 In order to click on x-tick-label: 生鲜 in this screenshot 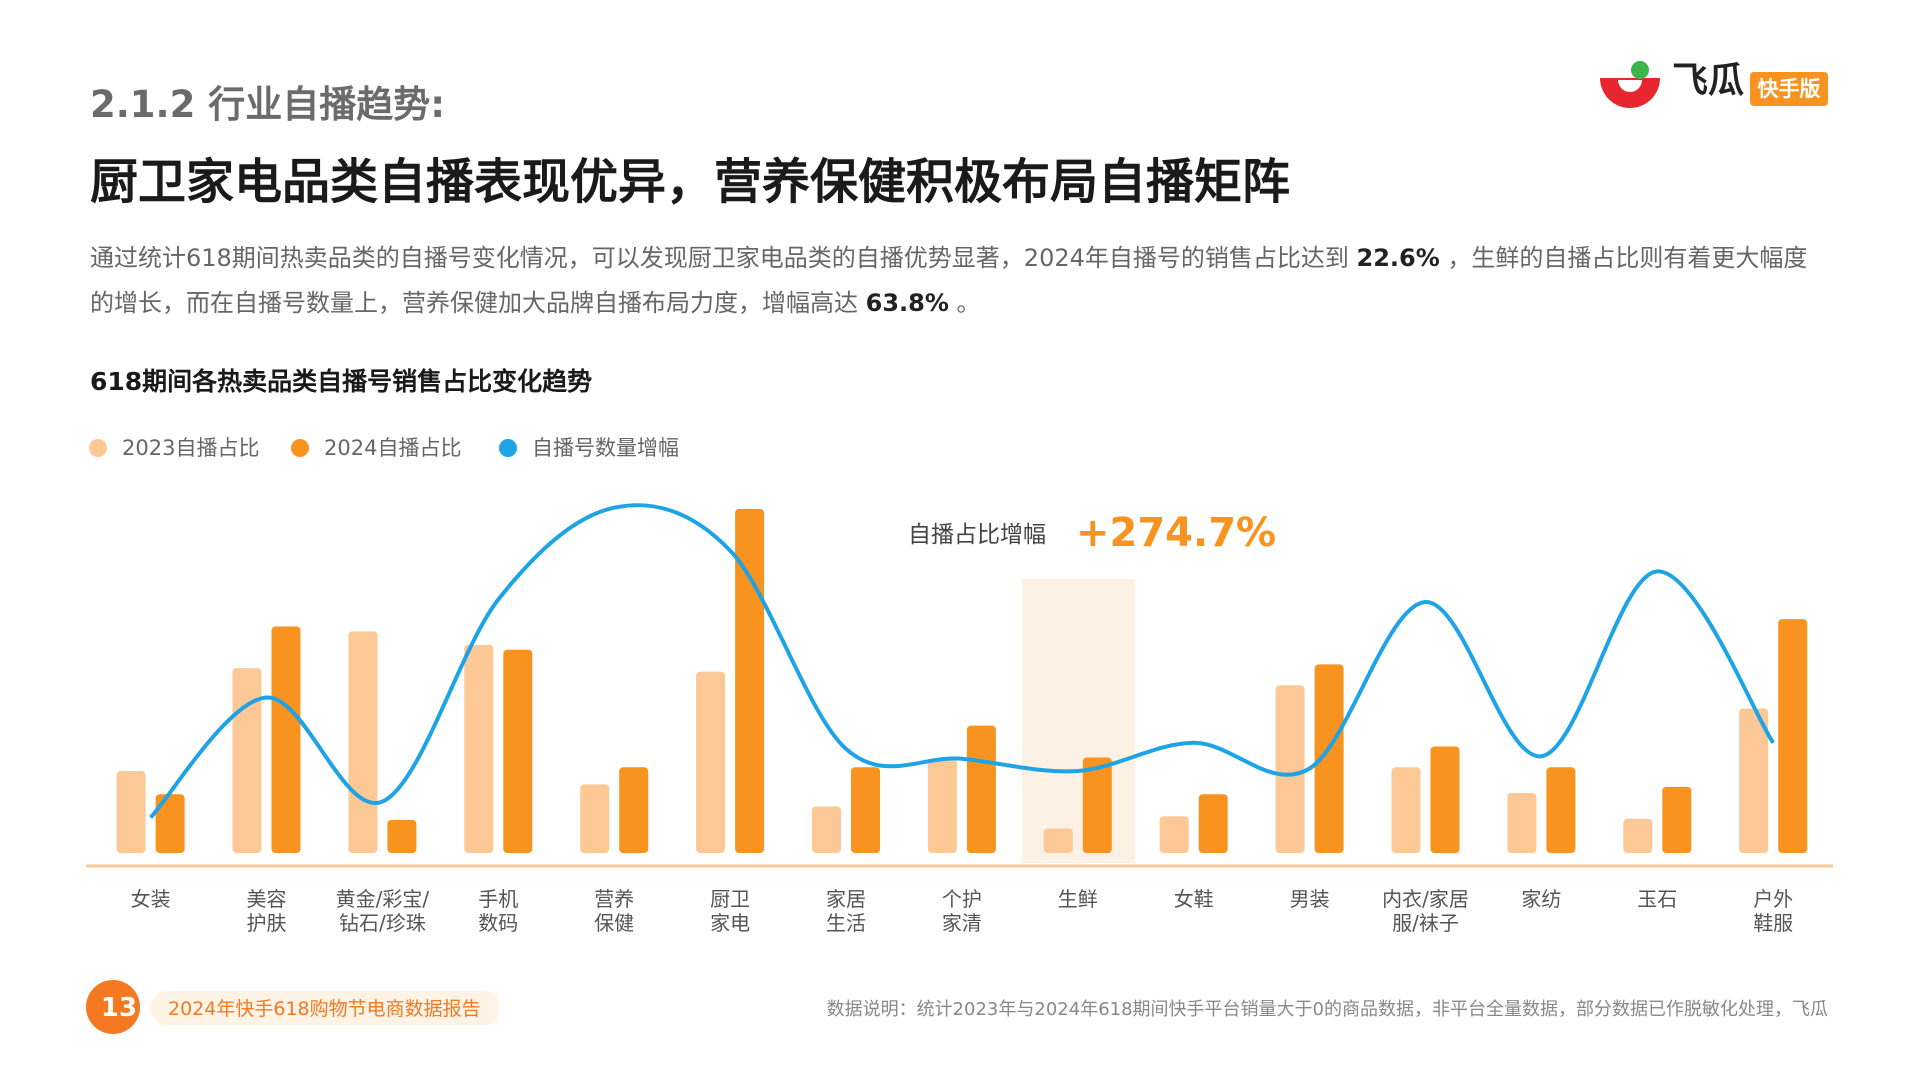, I will do `click(1078, 899)`.